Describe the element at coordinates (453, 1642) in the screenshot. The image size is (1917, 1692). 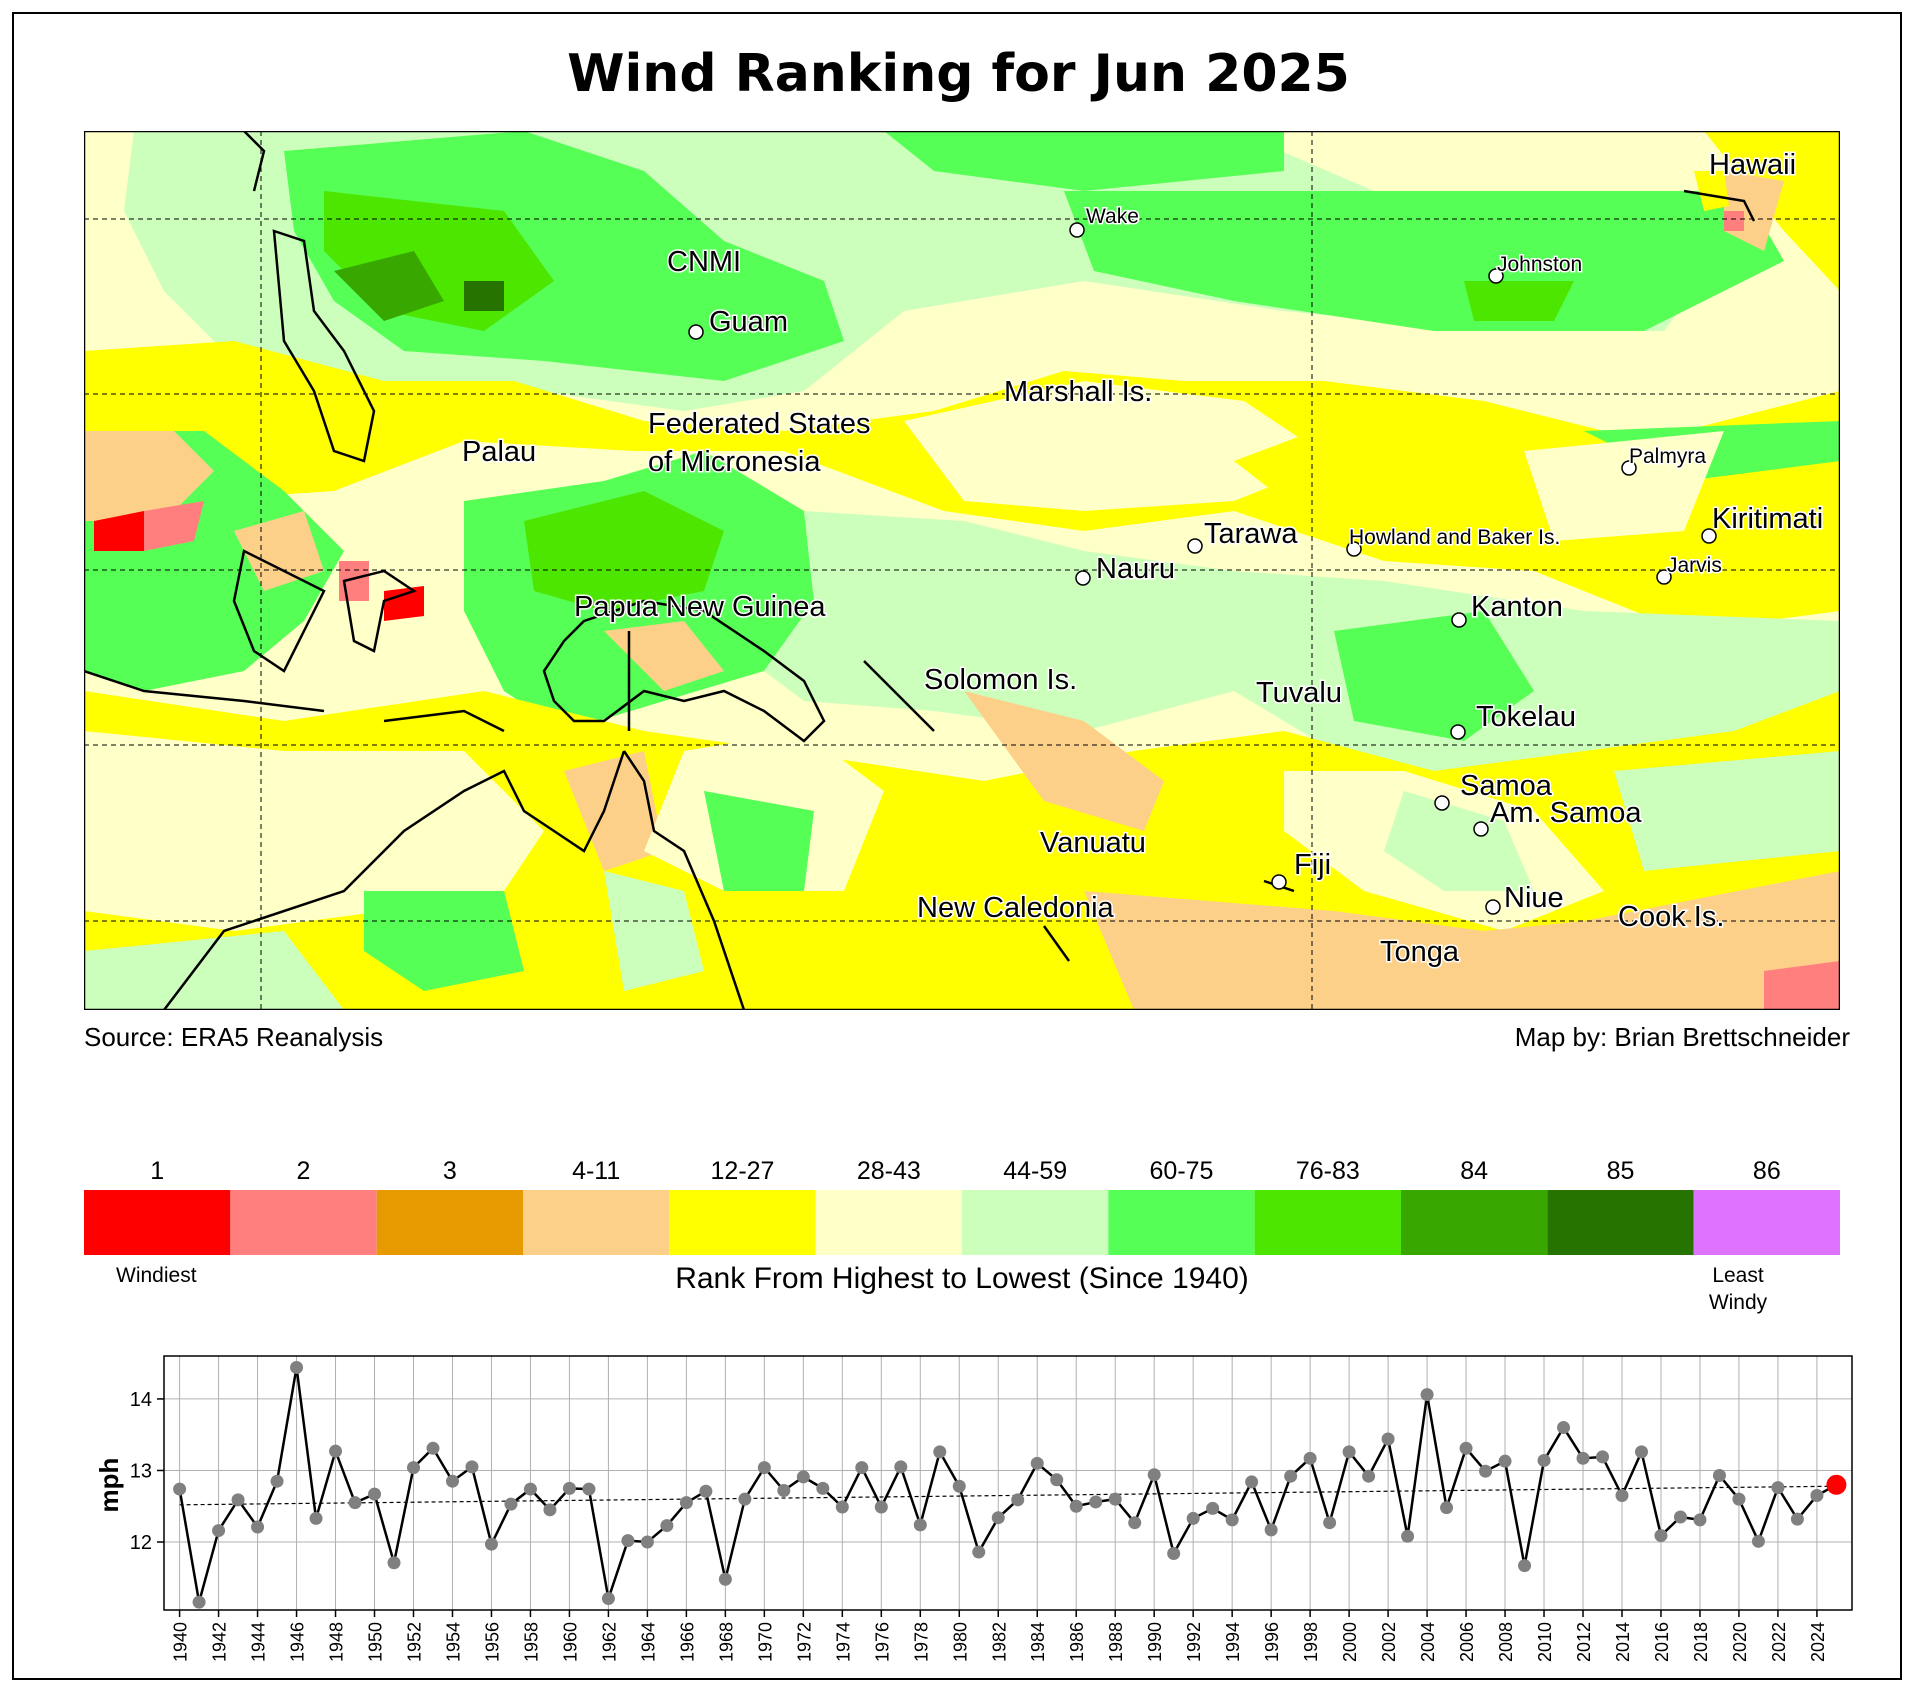
I see `x-tick-label: 1954` at that location.